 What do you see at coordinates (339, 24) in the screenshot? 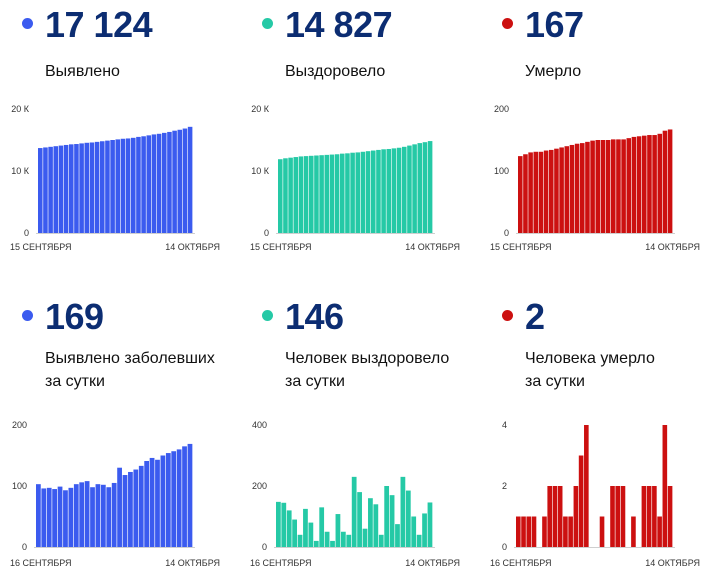
I see `recovered-total: 14 827` at bounding box center [339, 24].